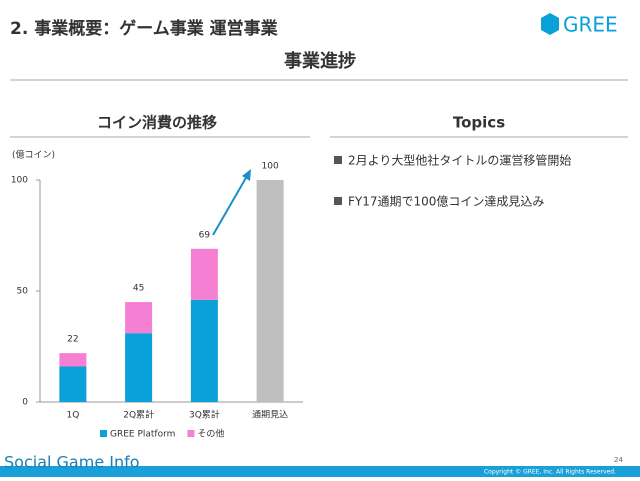 This screenshot has height=481, width=640. Describe the element at coordinates (138, 289) in the screenshot. I see `total-label: 45` at that location.